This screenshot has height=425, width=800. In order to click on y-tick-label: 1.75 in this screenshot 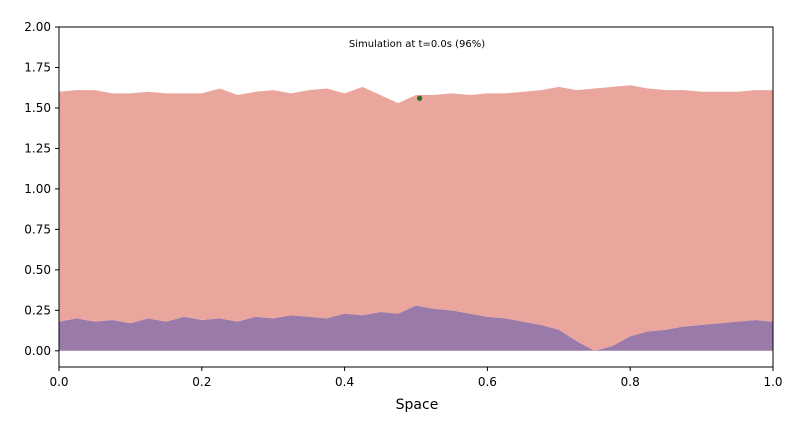, I will do `click(37, 67)`.